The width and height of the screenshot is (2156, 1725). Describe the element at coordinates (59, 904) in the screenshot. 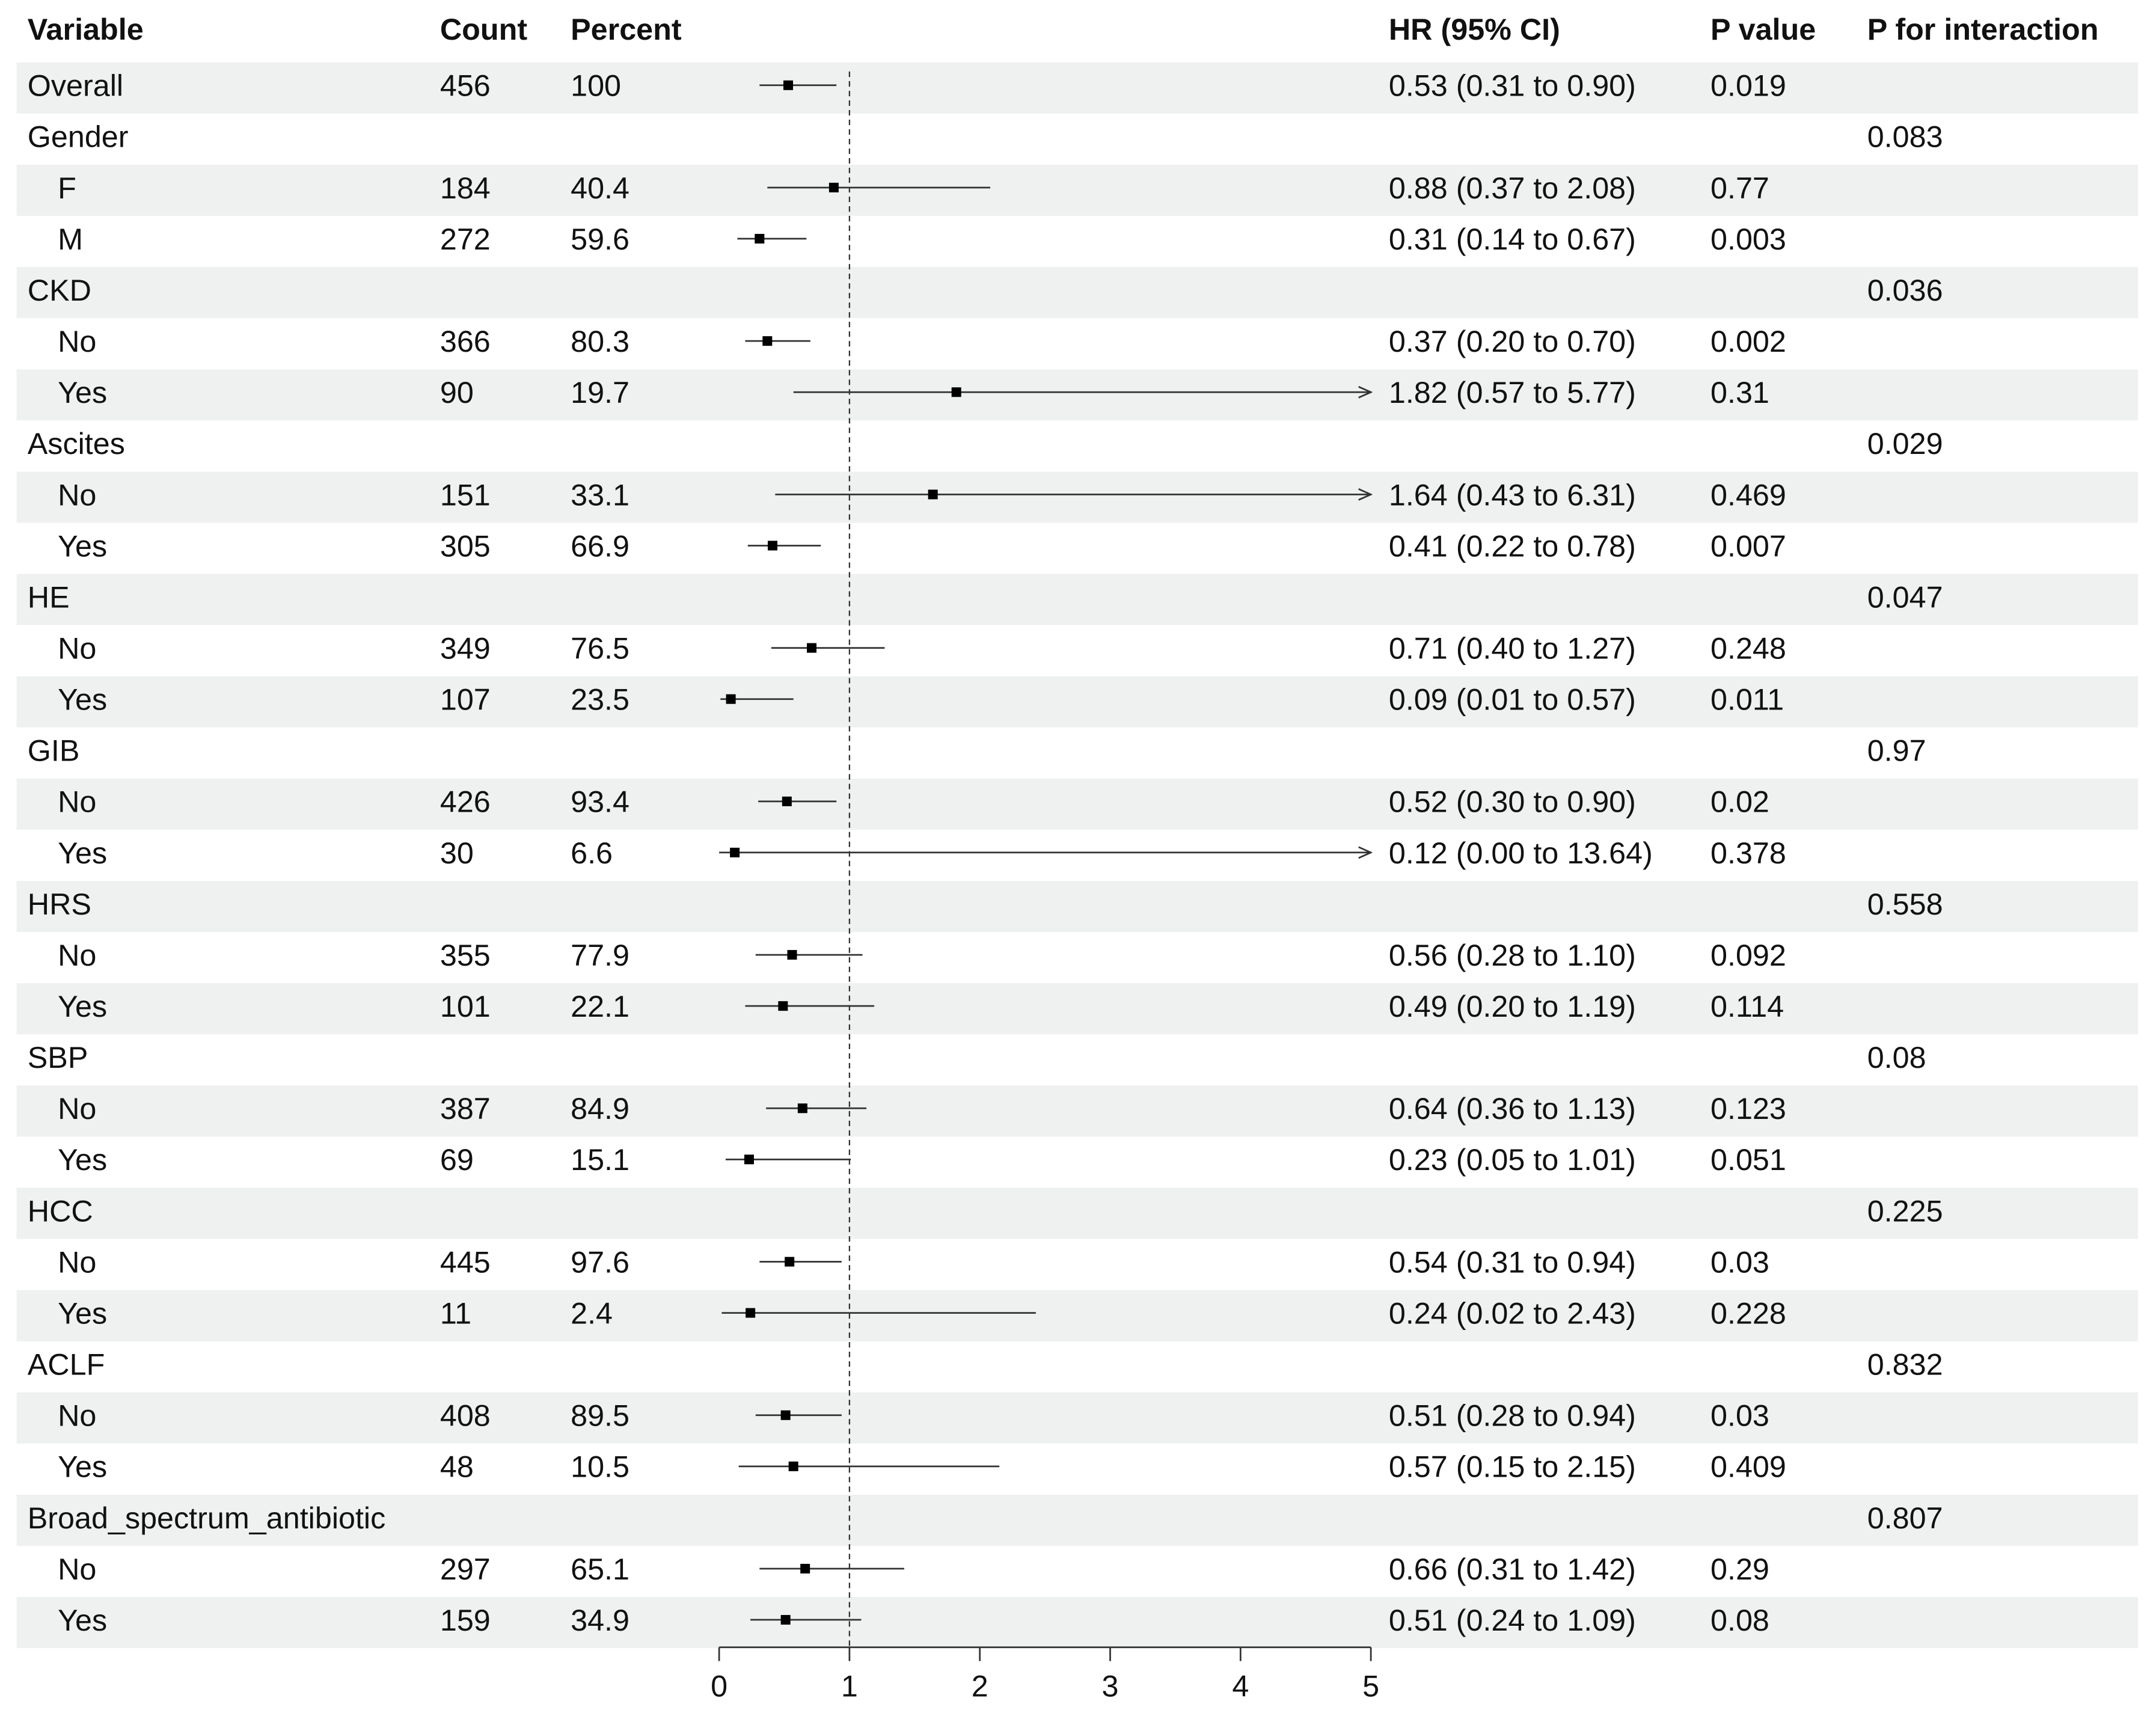

I see `row-label: HRS` at that location.